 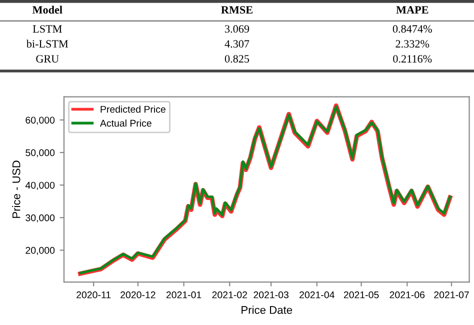 What do you see at coordinates (40, 153) in the screenshot?
I see `y-tick-label: 50,000` at bounding box center [40, 153].